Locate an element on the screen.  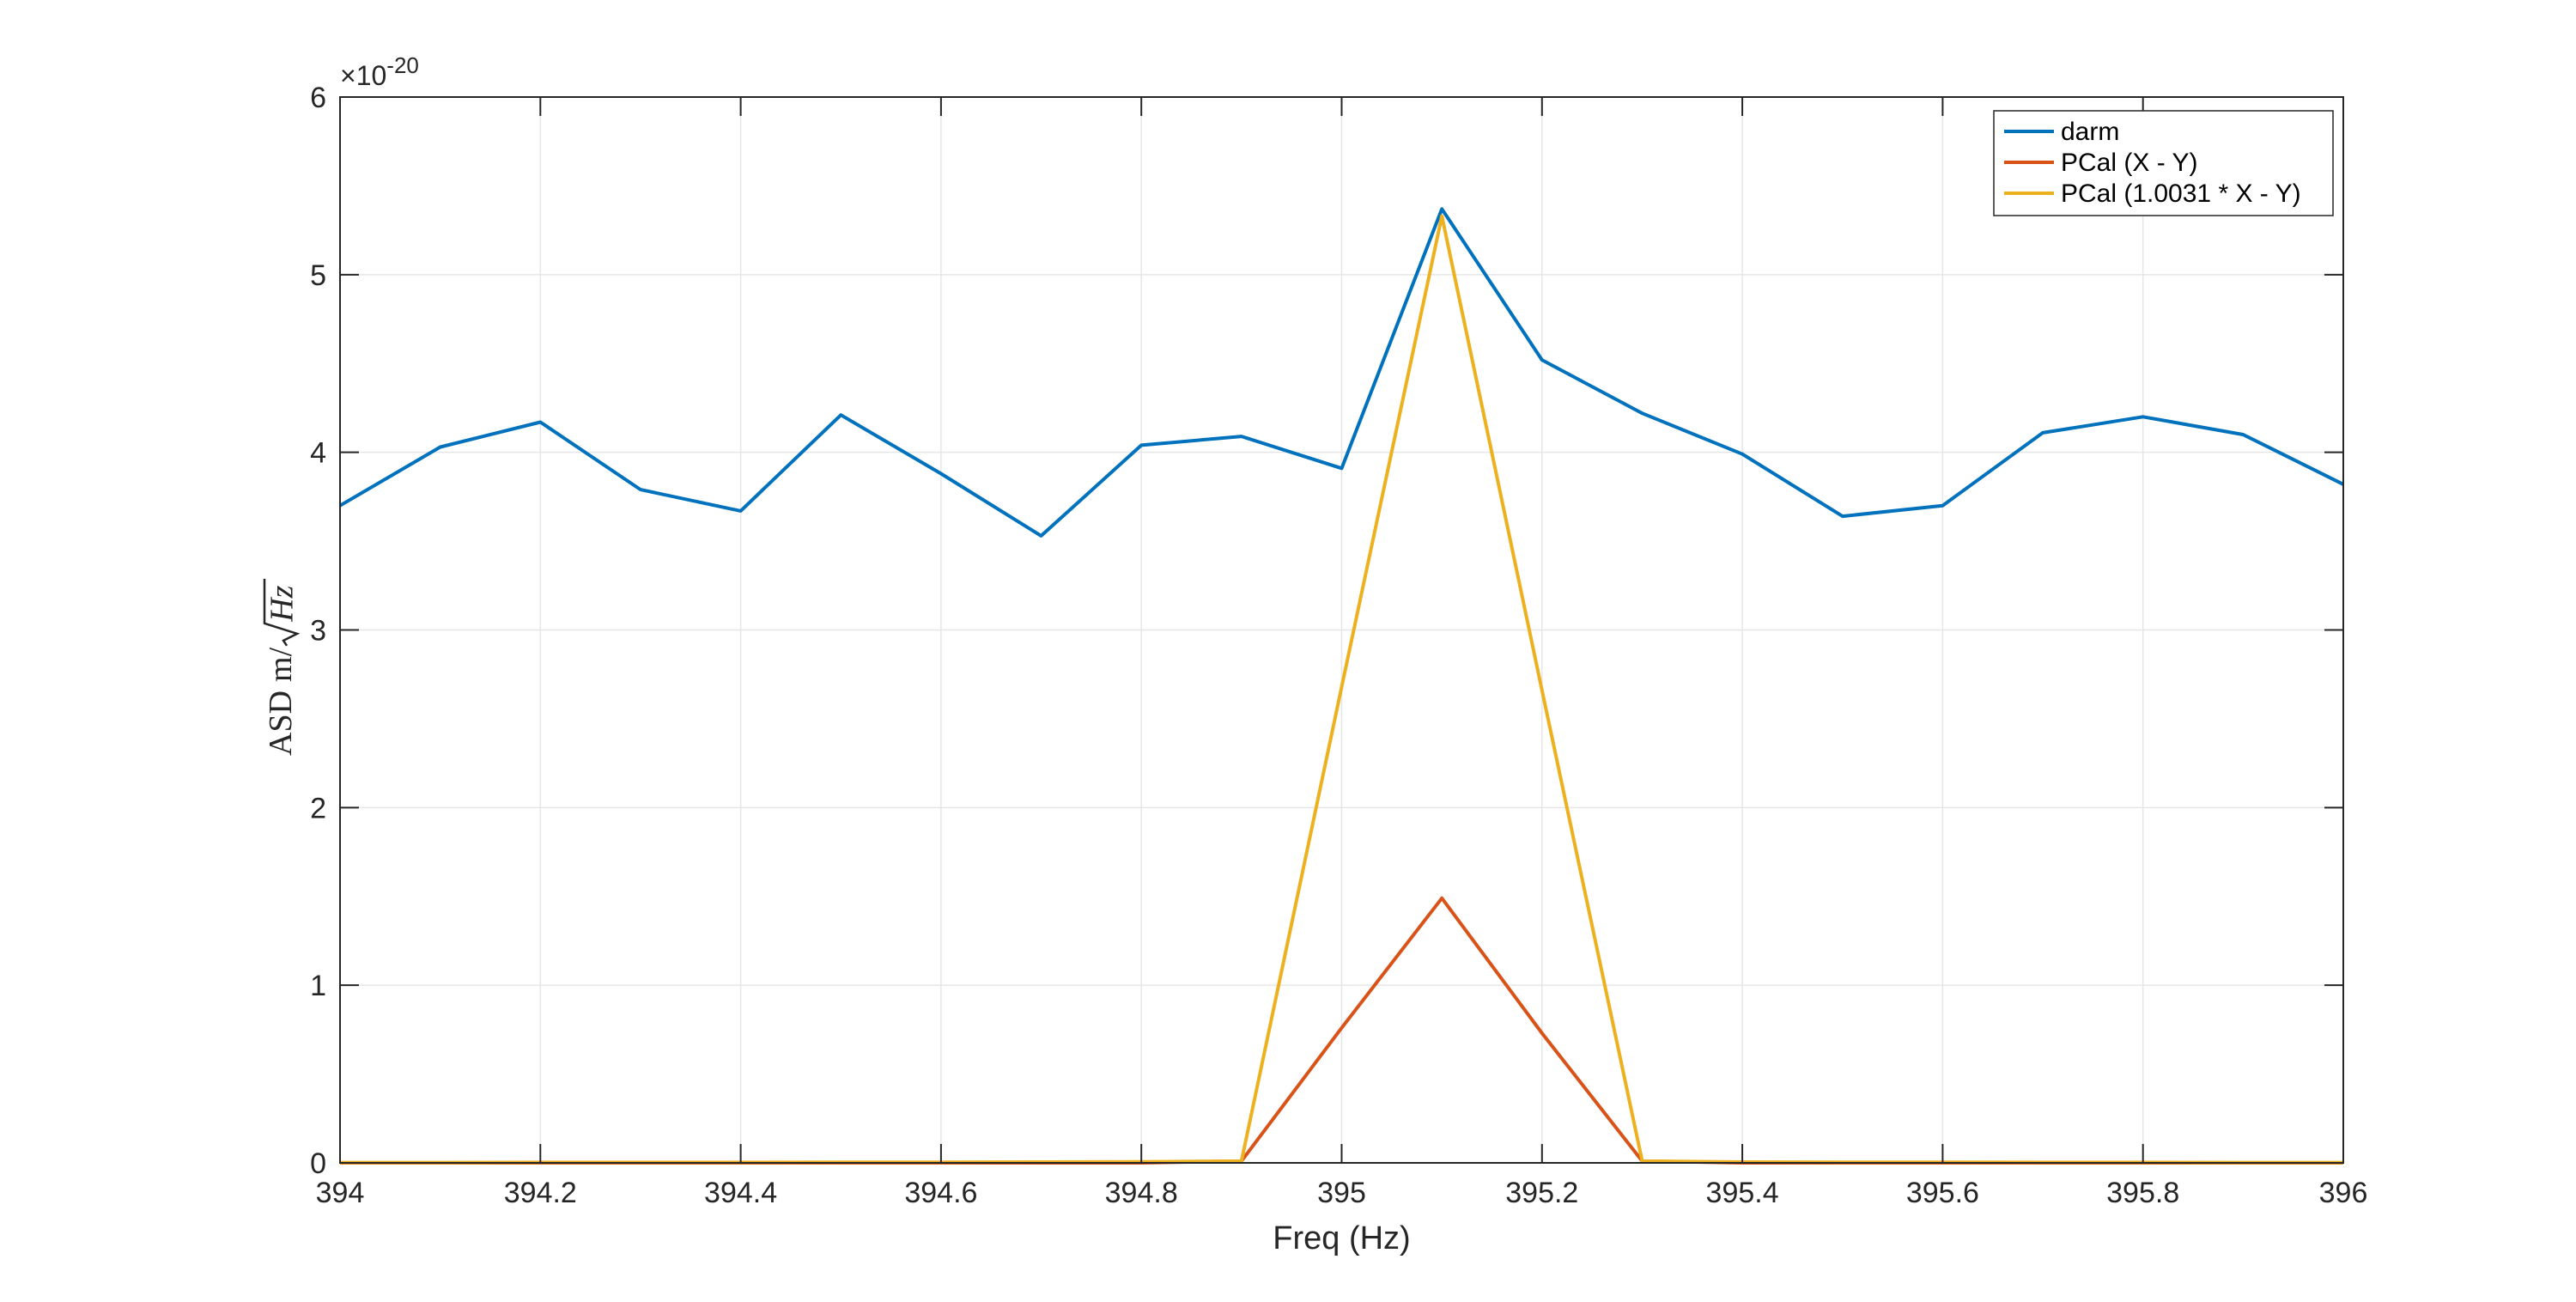
y-tick-labels: 0 1 2 3 4 5 6 is located at coordinates (318, 631).